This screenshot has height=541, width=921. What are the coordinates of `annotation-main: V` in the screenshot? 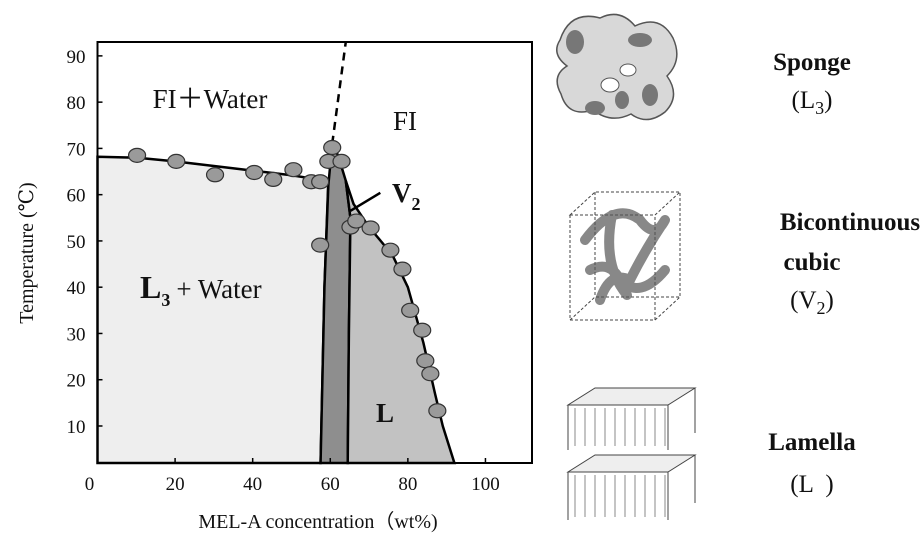 It's located at (402, 193).